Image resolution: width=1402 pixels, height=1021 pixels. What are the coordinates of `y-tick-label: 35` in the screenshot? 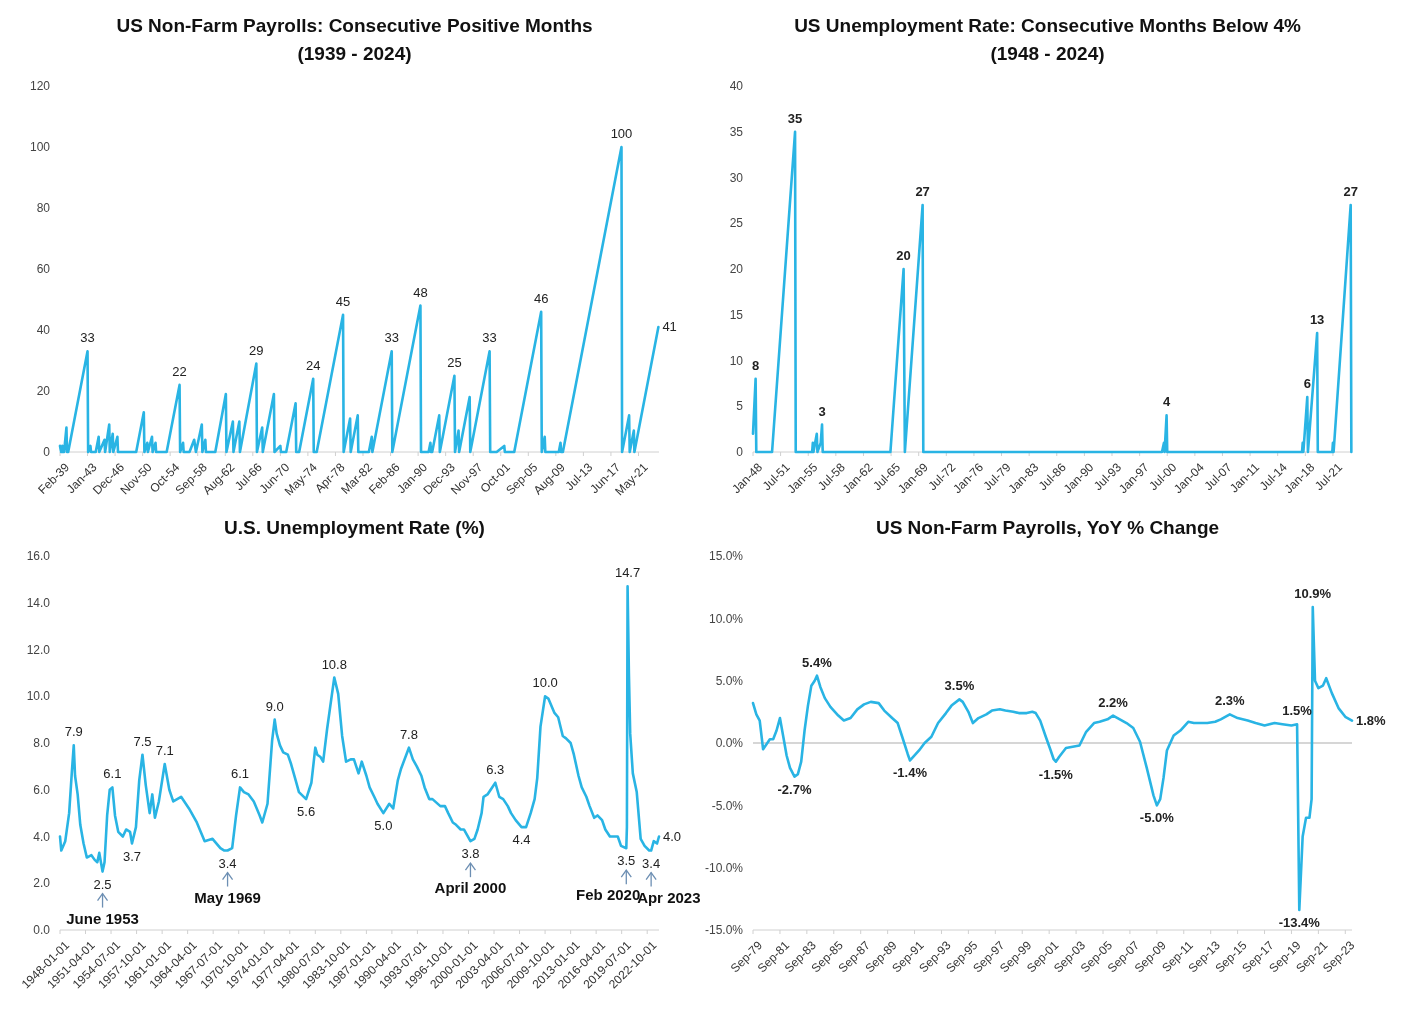 It's located at (736, 131).